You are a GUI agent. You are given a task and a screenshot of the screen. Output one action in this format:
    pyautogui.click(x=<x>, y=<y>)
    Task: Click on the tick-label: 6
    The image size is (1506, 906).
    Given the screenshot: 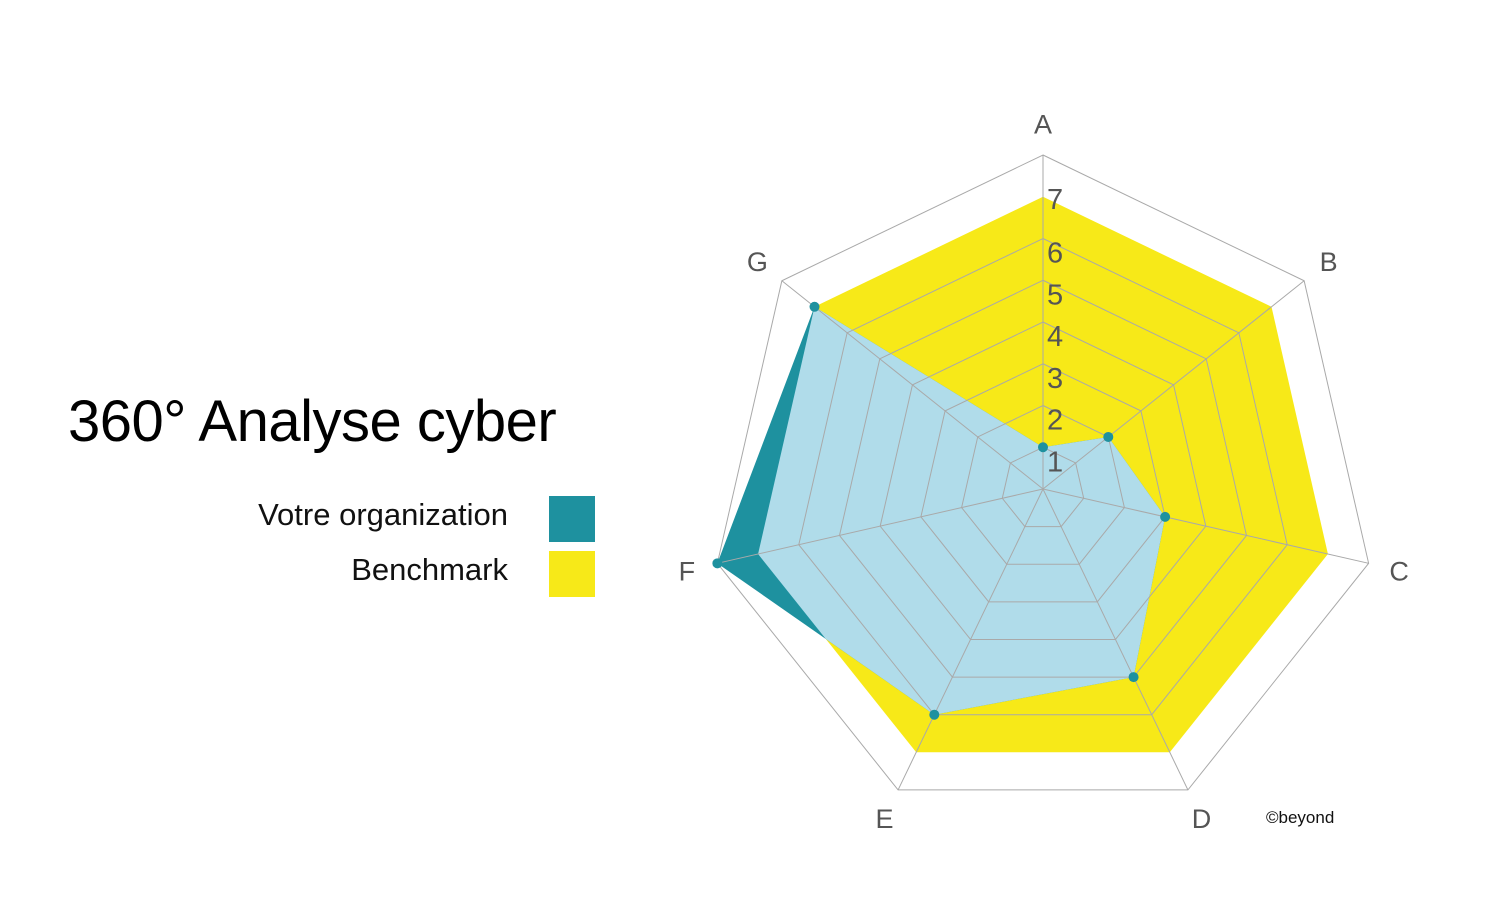 What is the action you would take?
    pyautogui.click(x=1055, y=254)
    